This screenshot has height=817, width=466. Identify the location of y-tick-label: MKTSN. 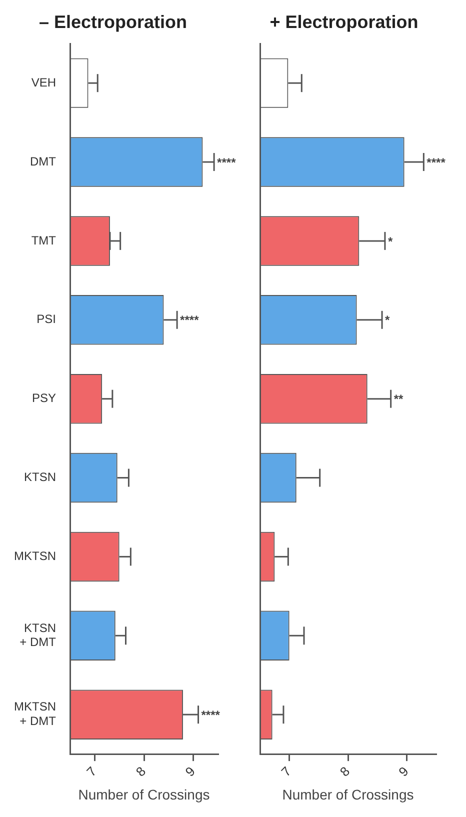
(35, 556).